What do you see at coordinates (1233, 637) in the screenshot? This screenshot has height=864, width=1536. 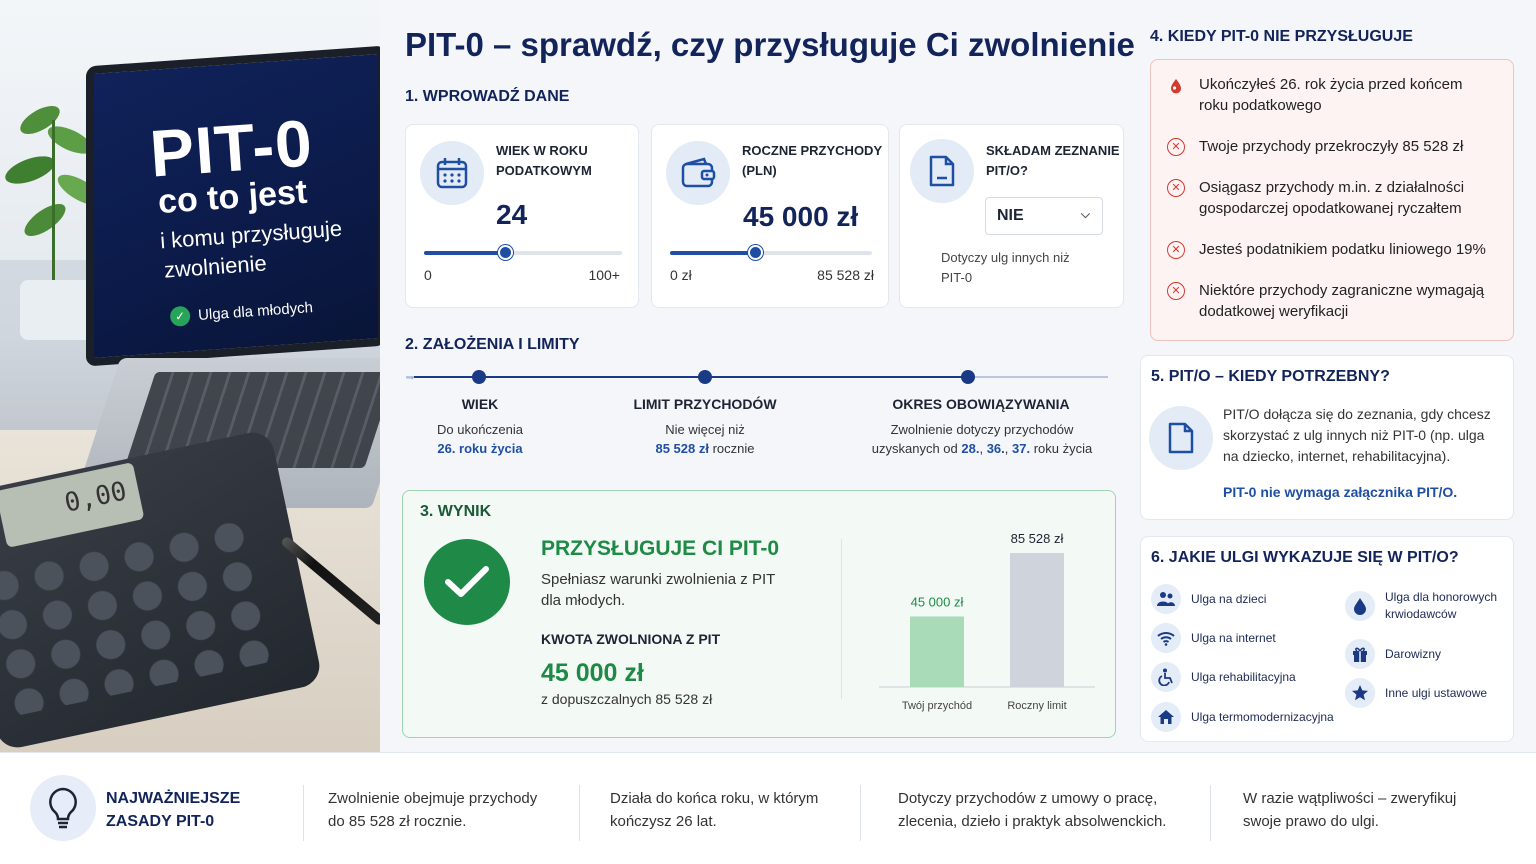 I see `relief-label: Ulga na internet` at bounding box center [1233, 637].